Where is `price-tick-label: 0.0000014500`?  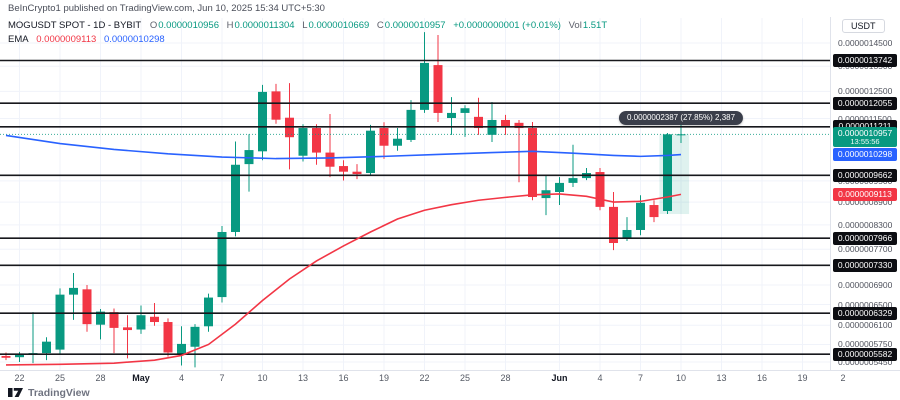
price-tick-label: 0.0000014500 is located at coordinates (865, 43).